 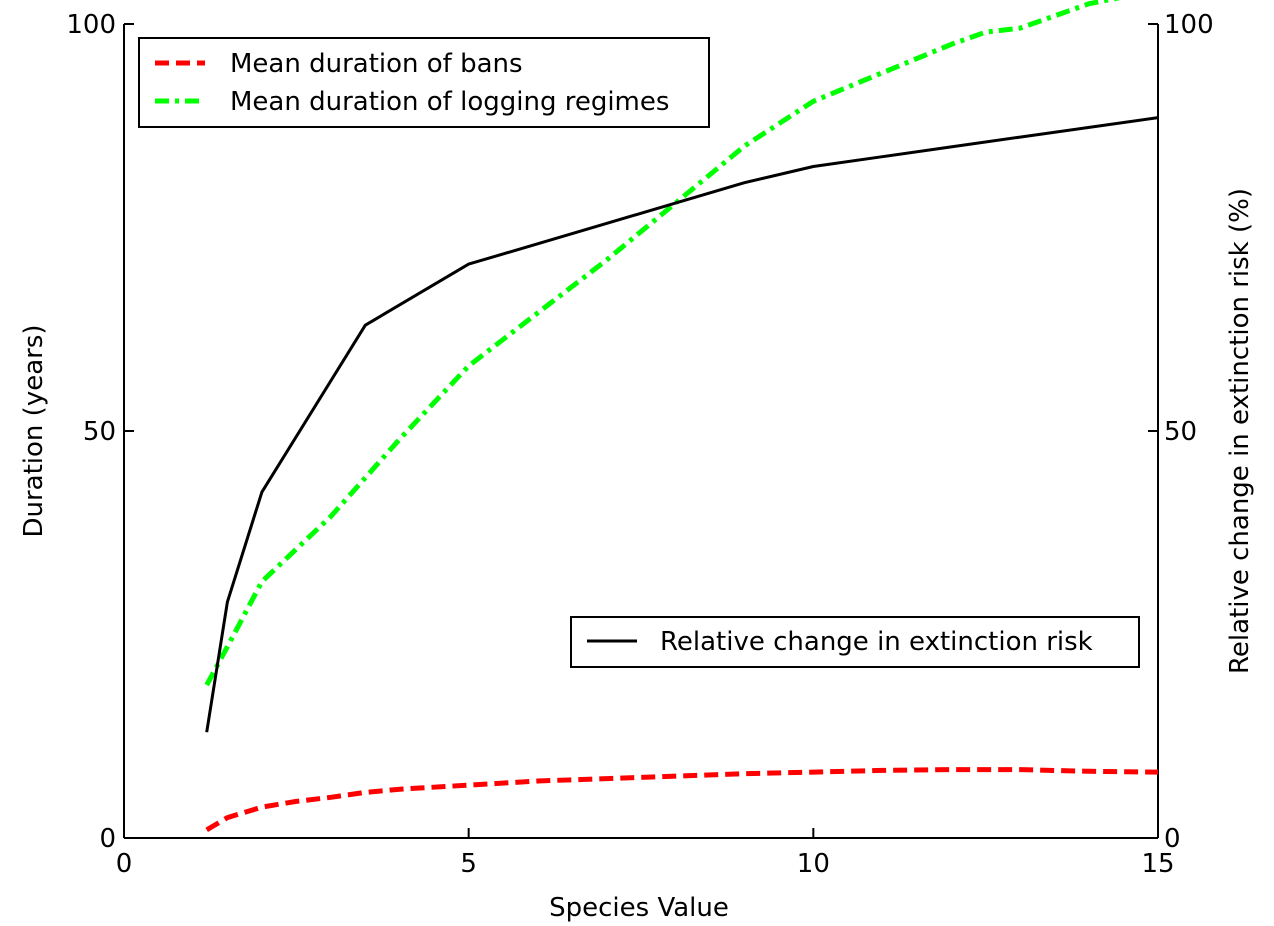 What do you see at coordinates (876, 642) in the screenshot?
I see `legend-label-risk: Relative change in extinction risk` at bounding box center [876, 642].